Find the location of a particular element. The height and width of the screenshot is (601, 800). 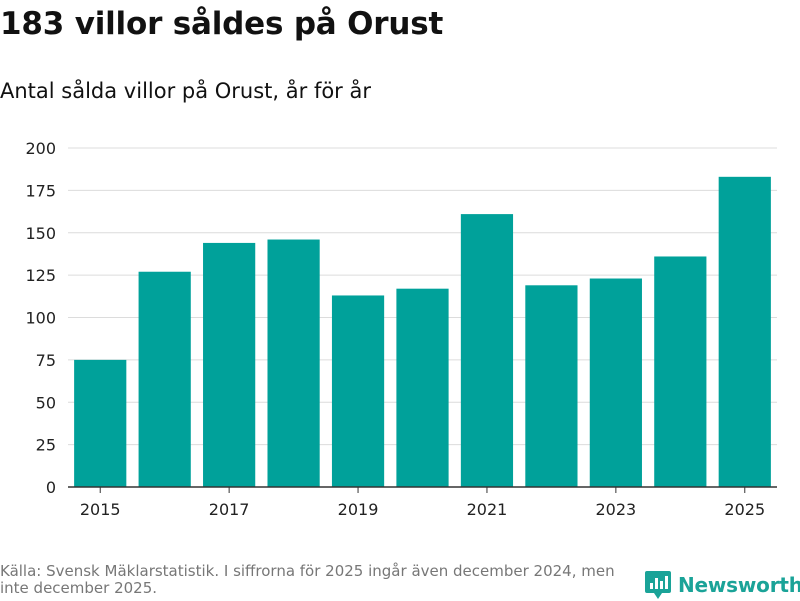

bar-2016 is located at coordinates (164, 379).